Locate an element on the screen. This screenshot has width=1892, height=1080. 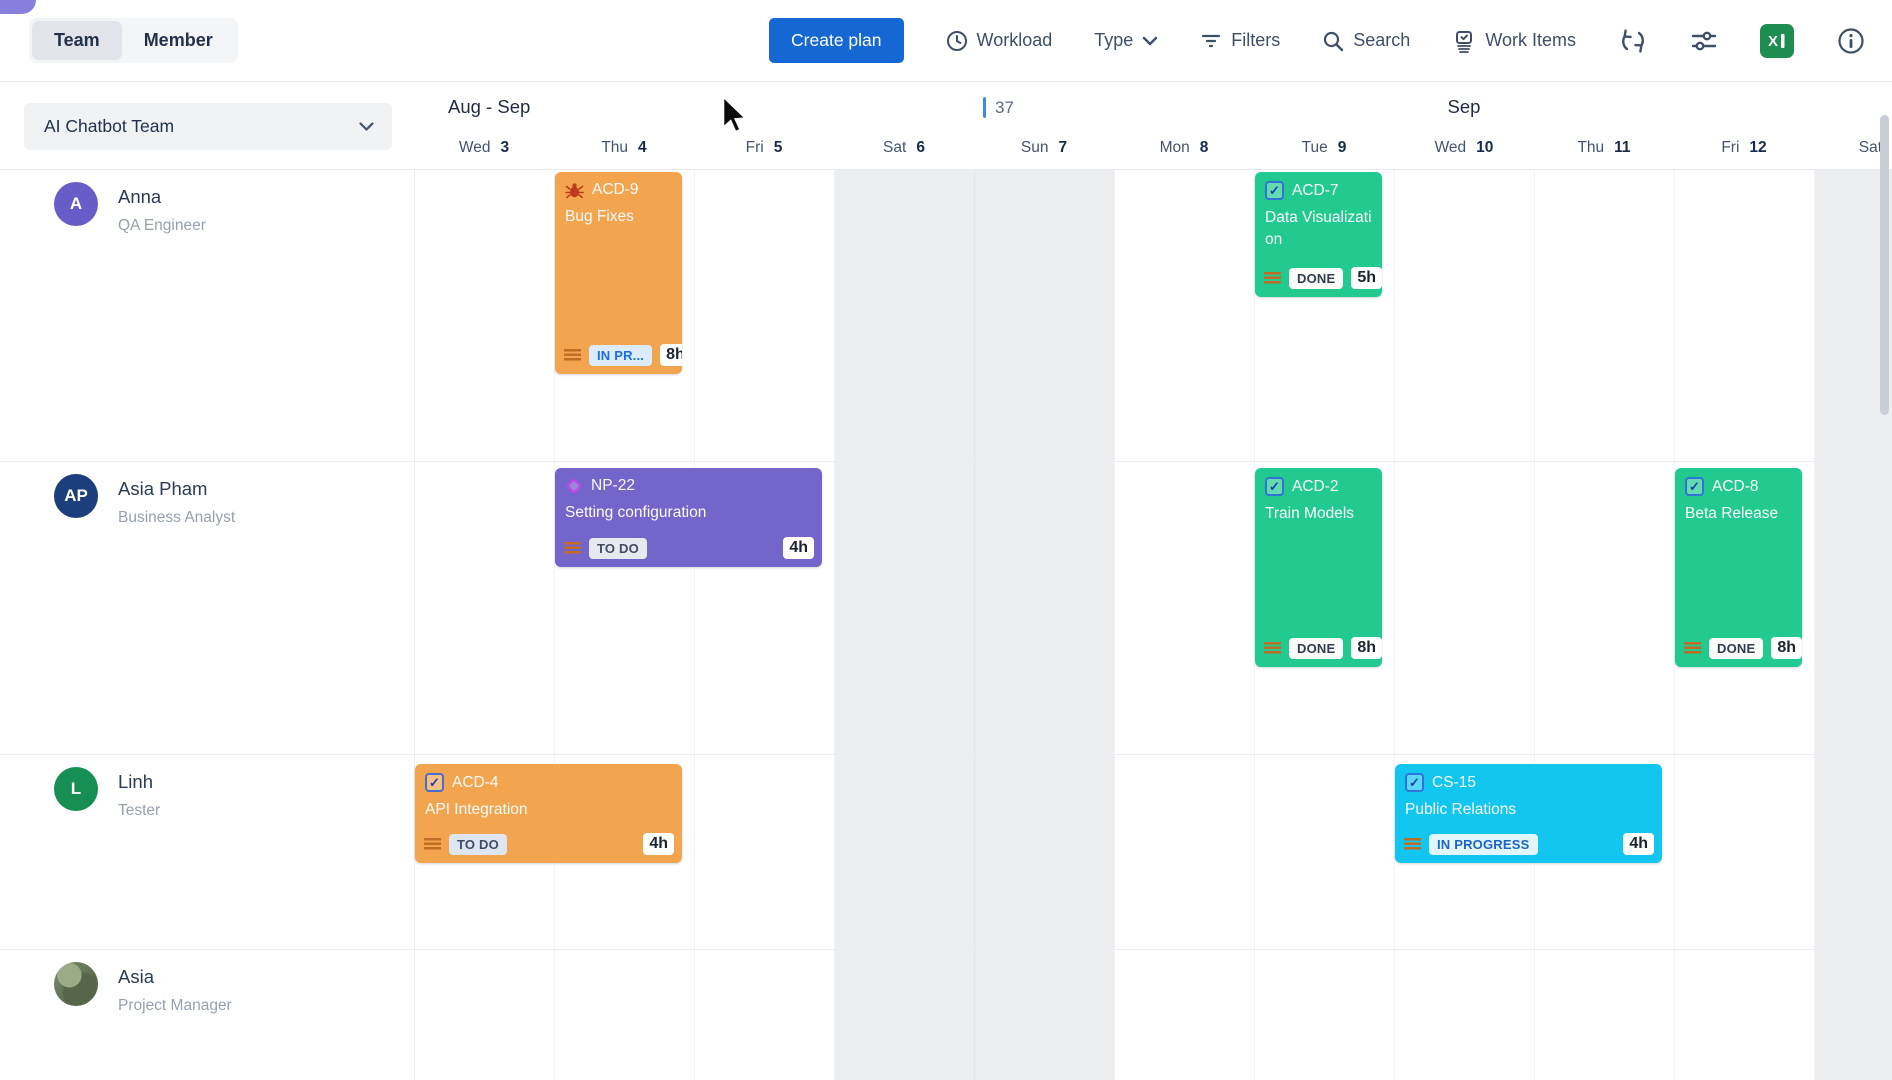
member-cell-asia: Asia Project Manager is located at coordinates (207, 1015).